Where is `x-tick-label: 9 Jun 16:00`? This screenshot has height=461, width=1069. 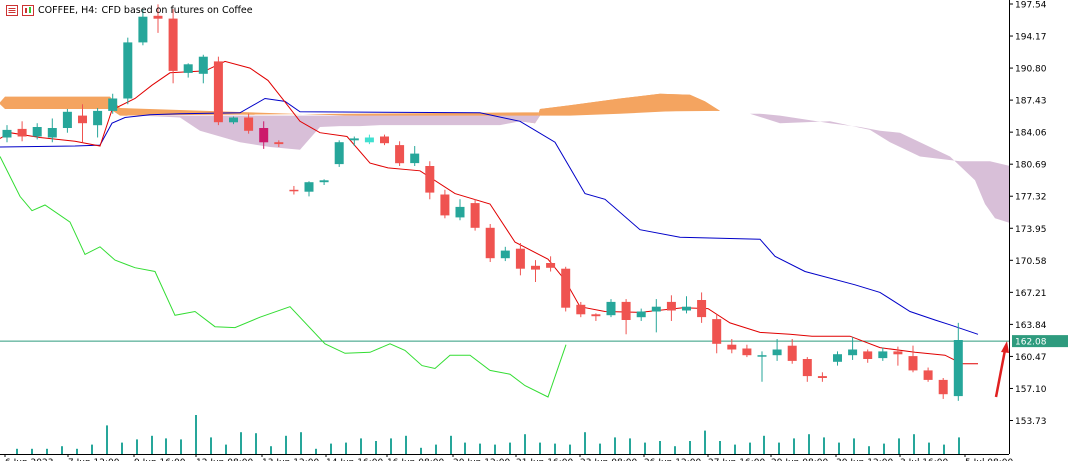
x-tick-label: 9 Jun 16:00 is located at coordinates (160, 459).